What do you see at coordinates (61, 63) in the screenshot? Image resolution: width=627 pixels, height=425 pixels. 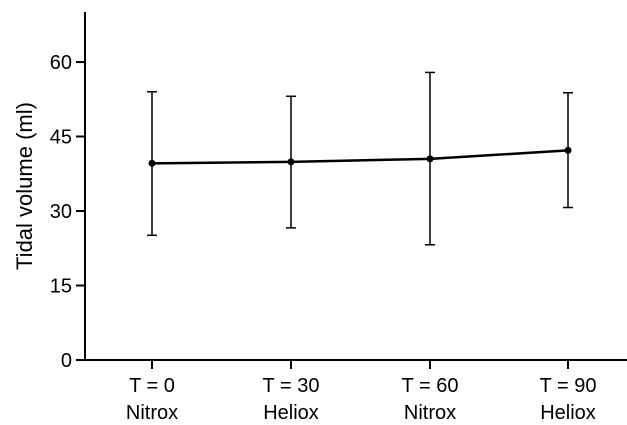 I see `y-tick-label: 60` at bounding box center [61, 63].